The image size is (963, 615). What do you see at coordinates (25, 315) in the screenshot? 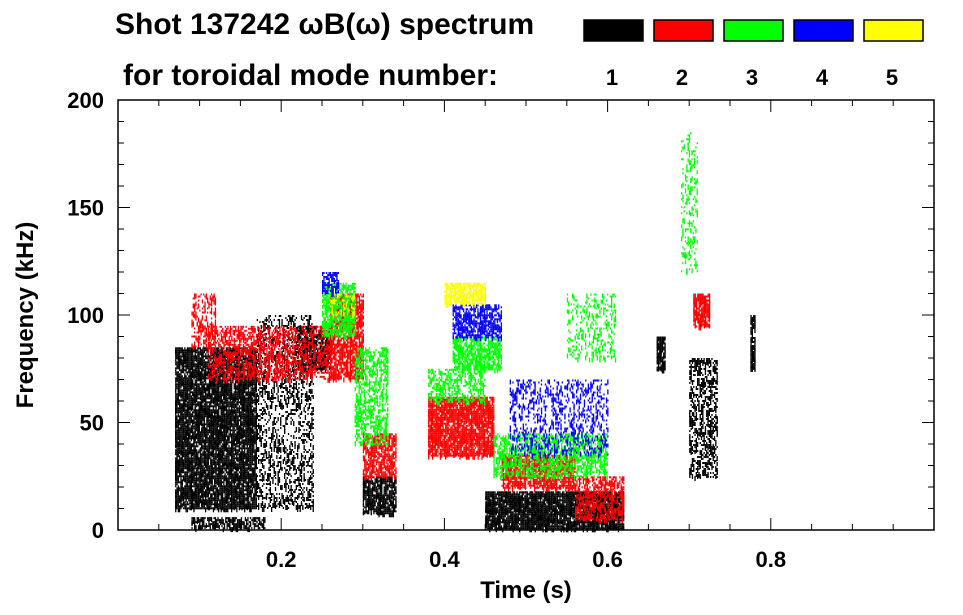
I see `y-axis-label: Frequency (kHz)` at bounding box center [25, 315].